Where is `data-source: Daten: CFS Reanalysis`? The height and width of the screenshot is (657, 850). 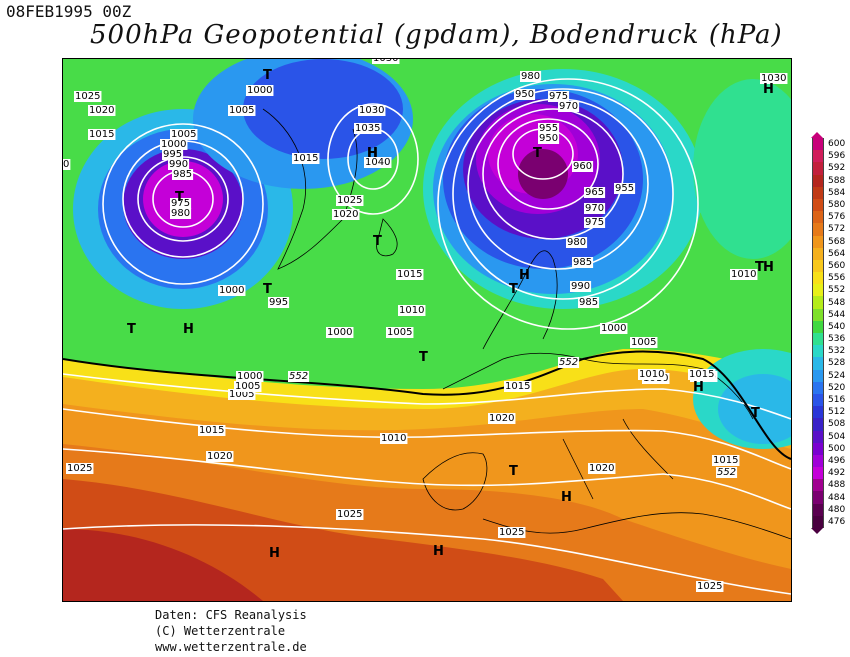 data-source: Daten: CFS Reanalysis is located at coordinates (231, 615).